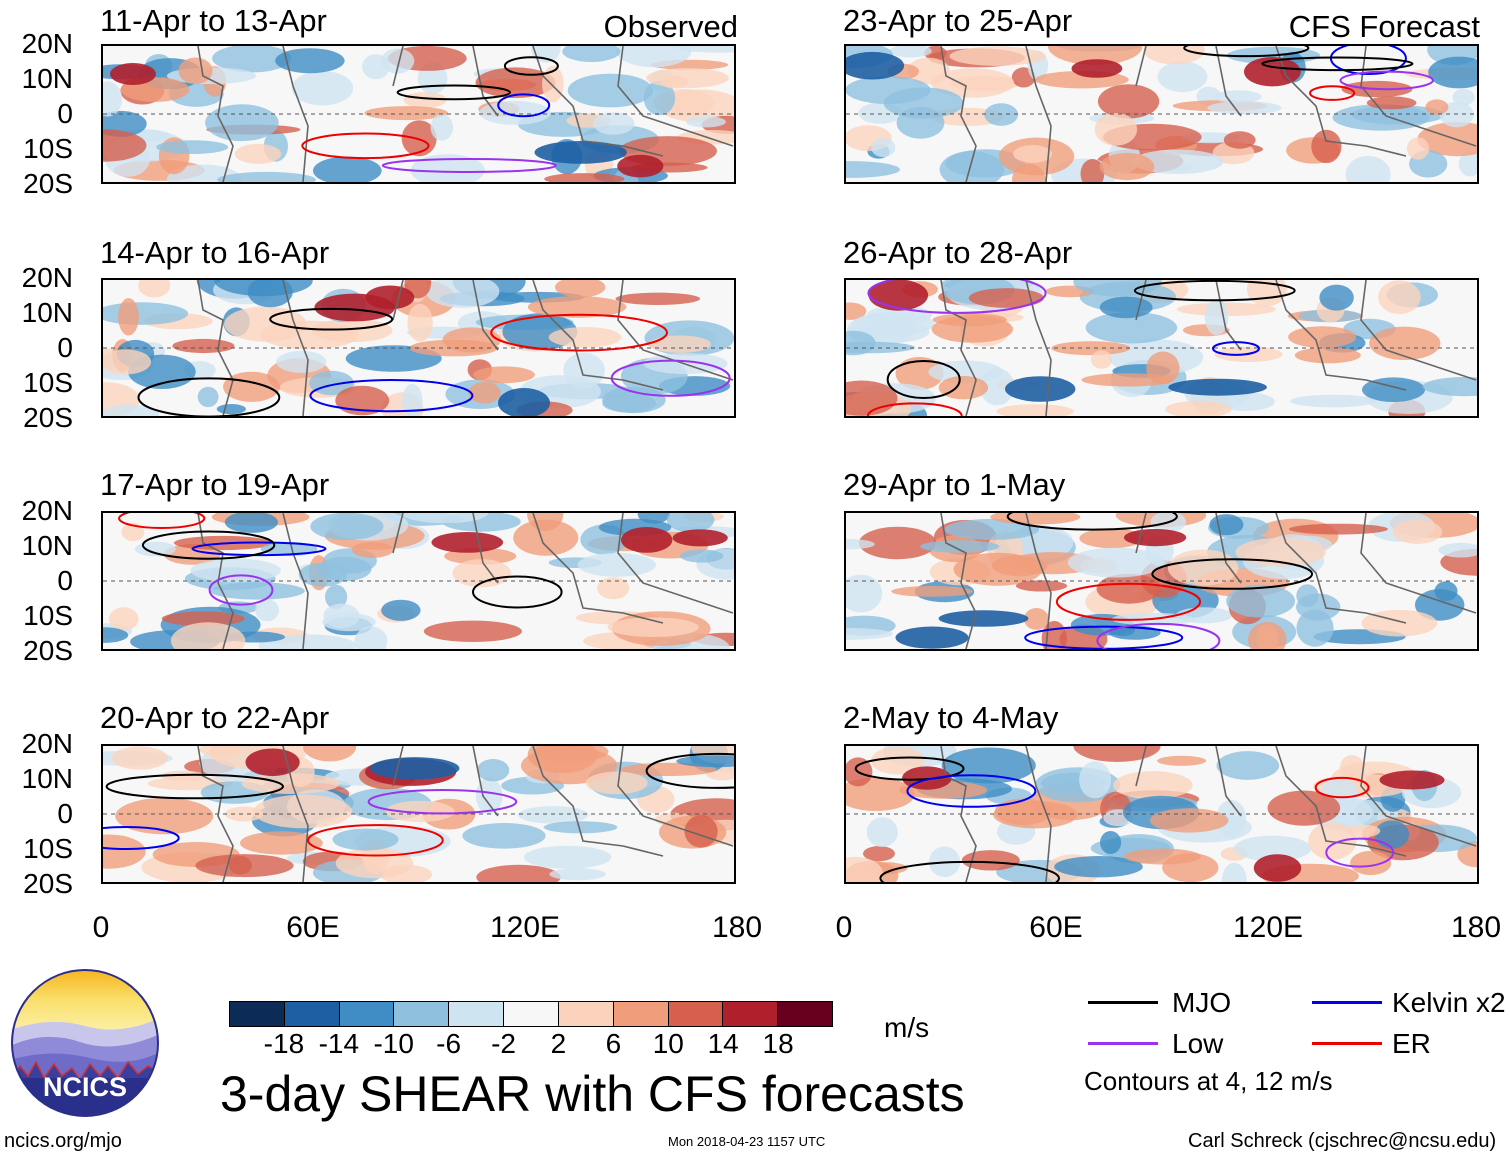  What do you see at coordinates (1384, 26) in the screenshot?
I see `panel-tag: CFS Forecast` at bounding box center [1384, 26].